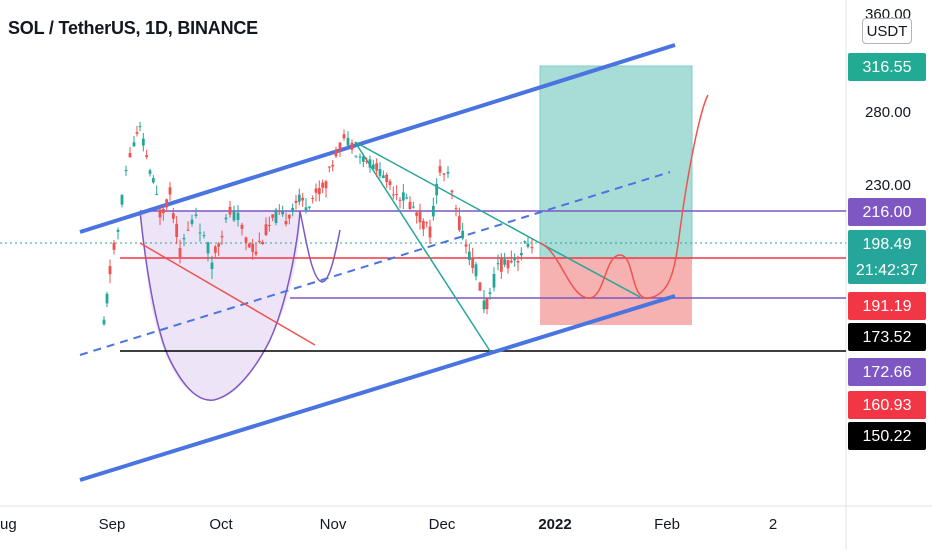 Image resolution: width=932 pixels, height=555 pixels. I want to click on price-label-text: 191.19, so click(887, 306).